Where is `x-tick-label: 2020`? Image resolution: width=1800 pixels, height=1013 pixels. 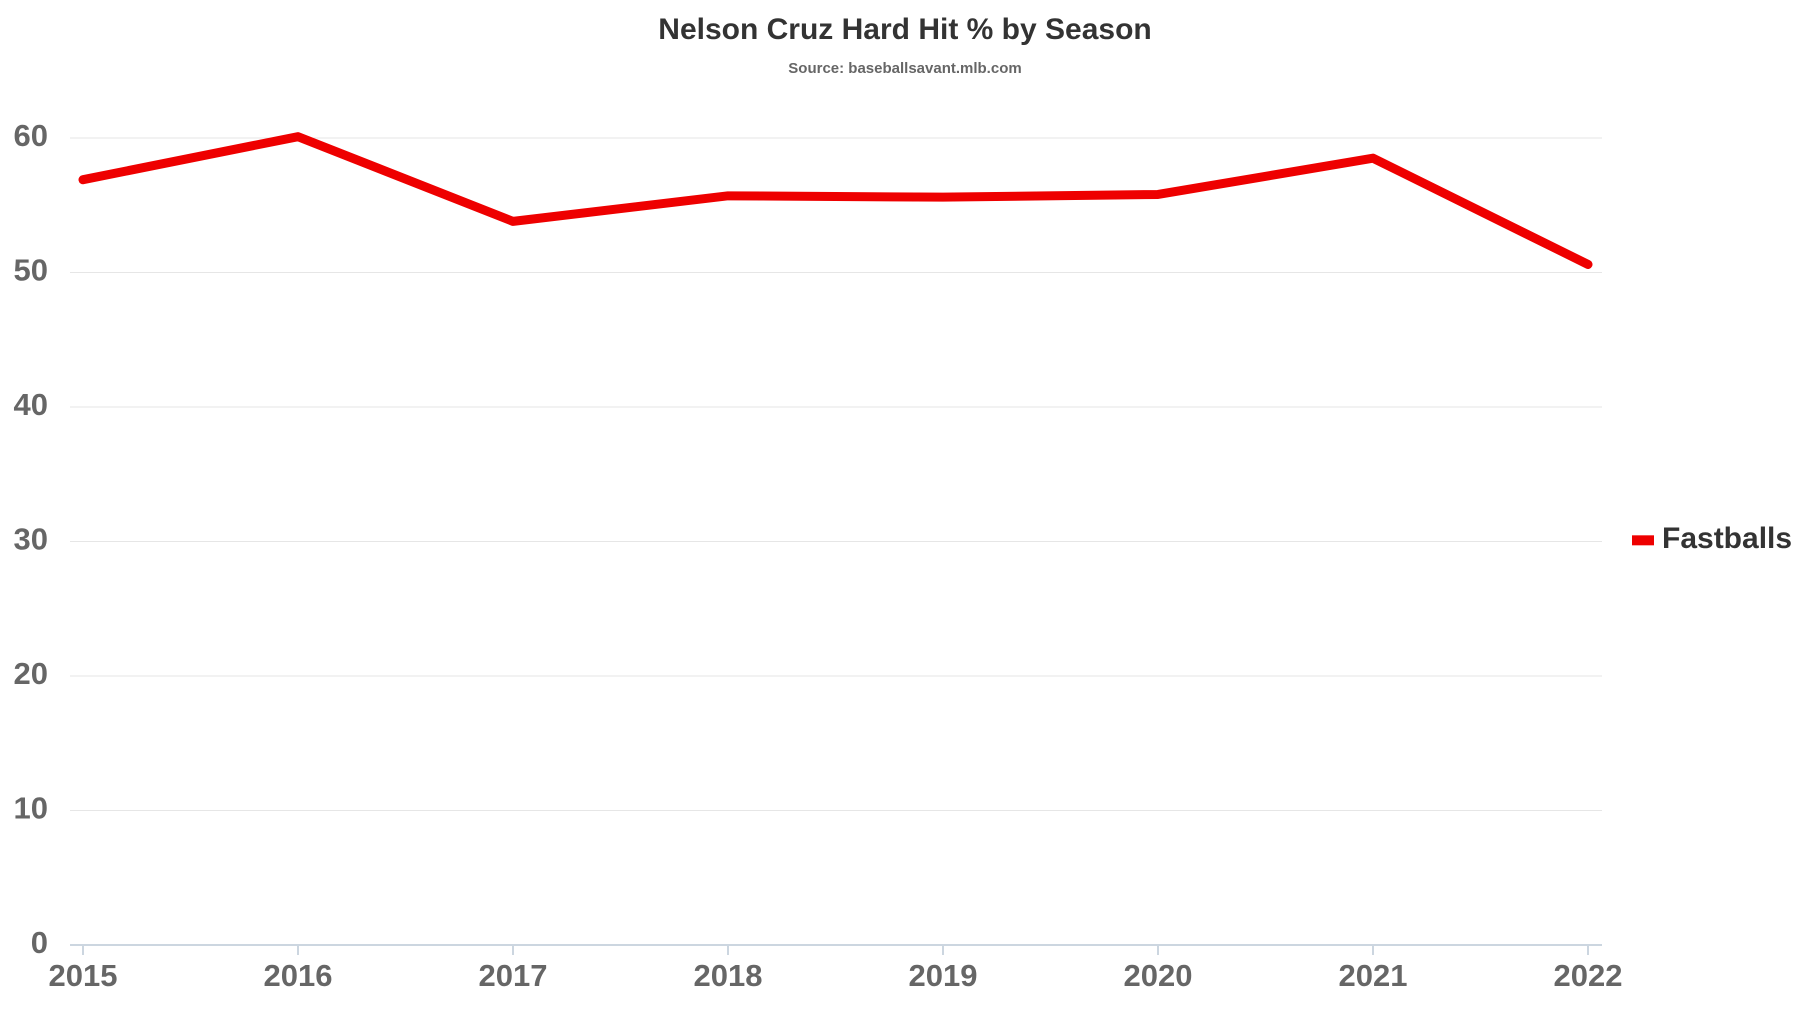
x-tick-label: 2020 is located at coordinates (1158, 975).